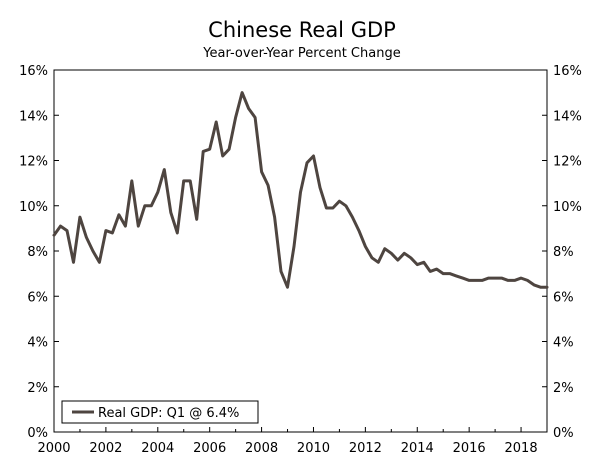 The image size is (600, 467). Describe the element at coordinates (567, 71) in the screenshot. I see `y-tick-label-right: 16%` at that location.